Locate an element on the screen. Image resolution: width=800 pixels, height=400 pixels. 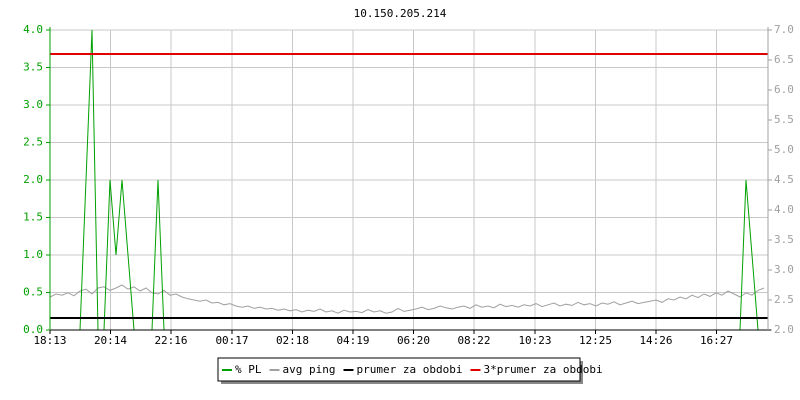
y2-tick-label: 6.5 is located at coordinates (784, 59).